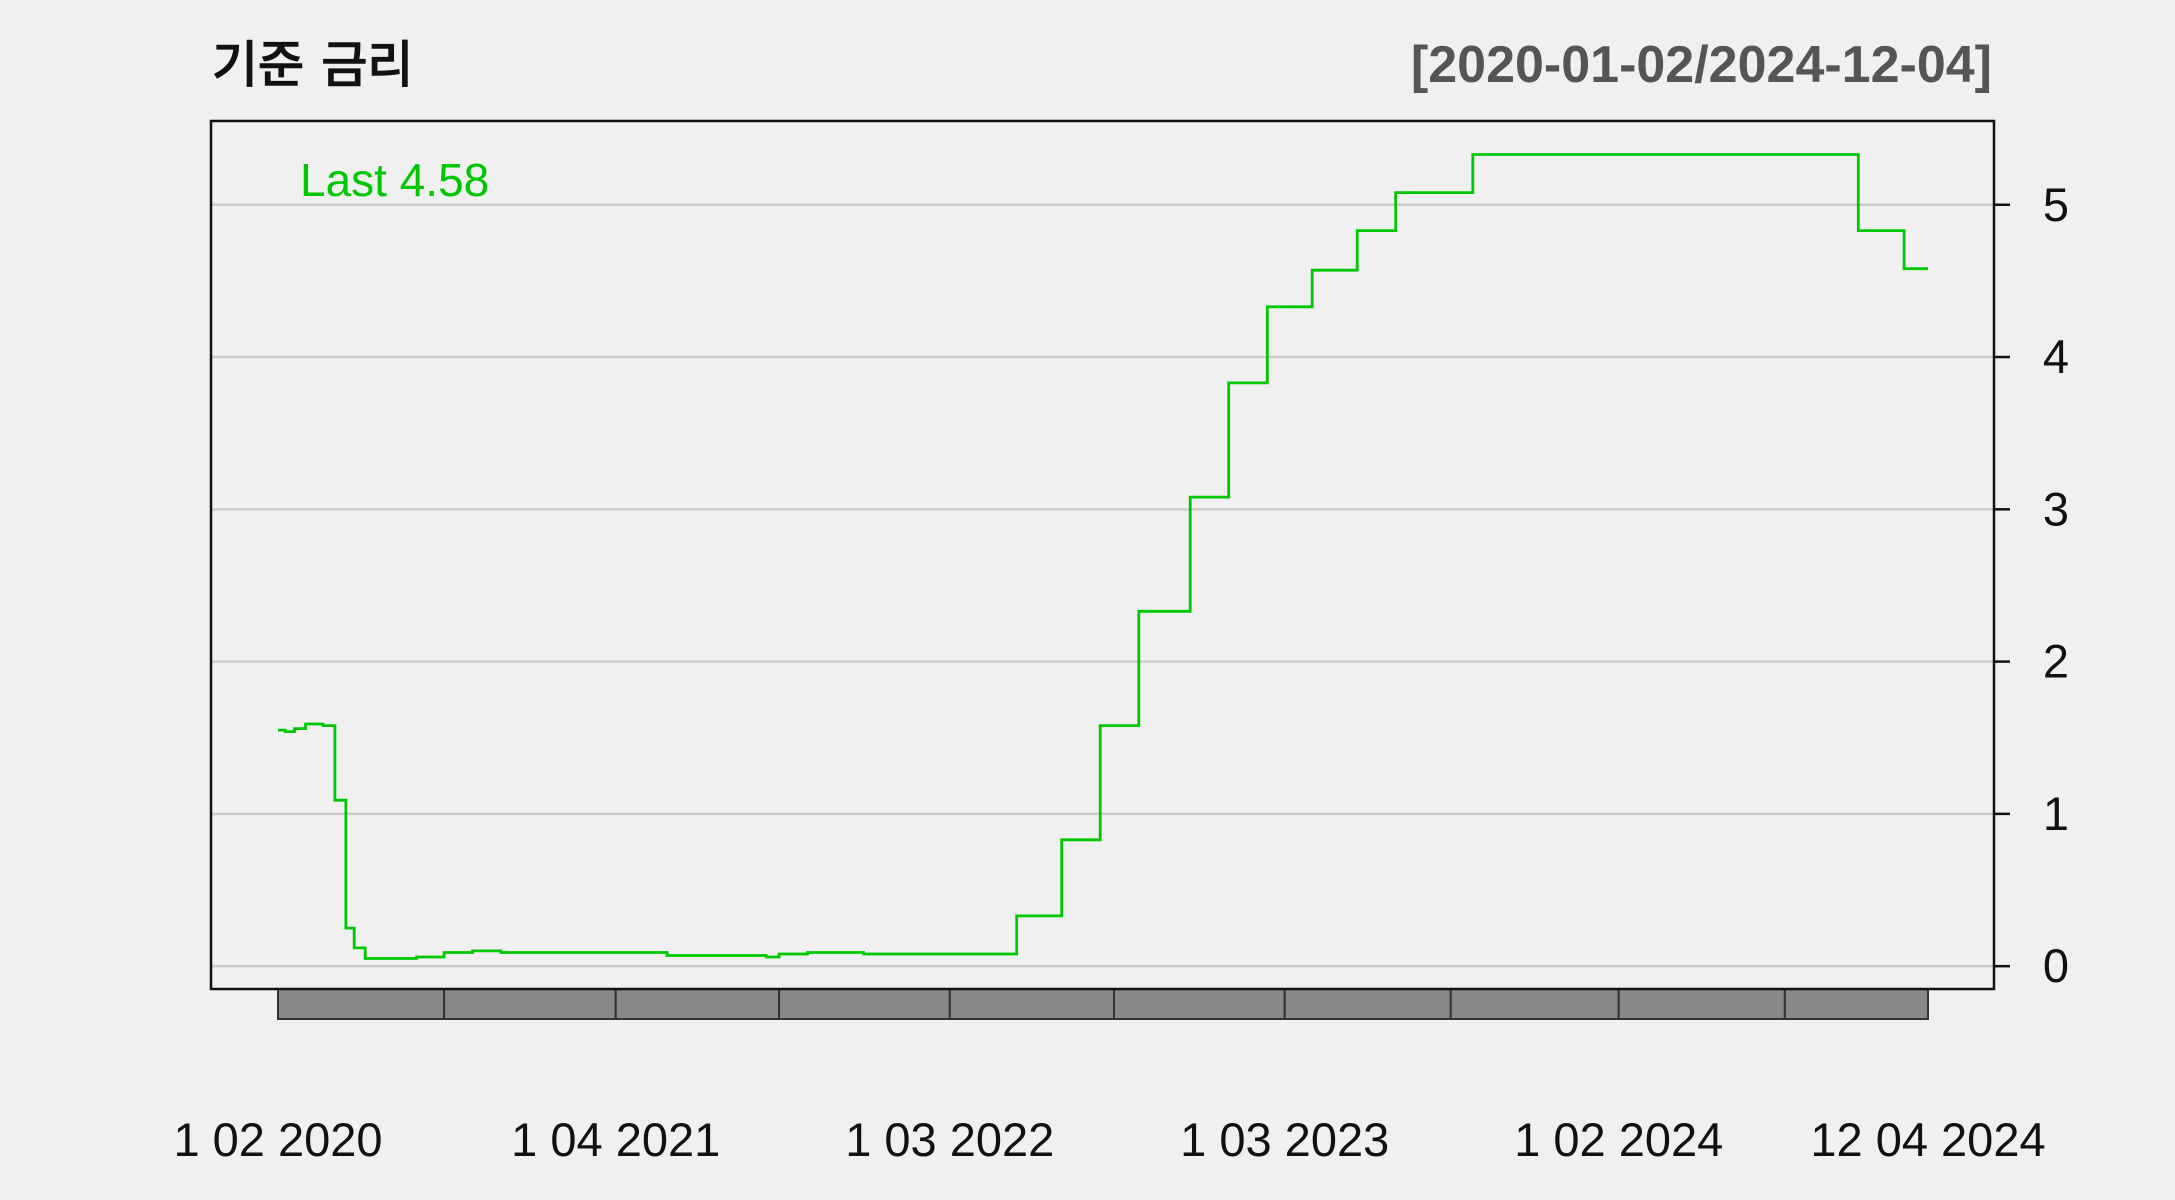  What do you see at coordinates (2056, 965) in the screenshot?
I see `y-tick-label: 0` at bounding box center [2056, 965].